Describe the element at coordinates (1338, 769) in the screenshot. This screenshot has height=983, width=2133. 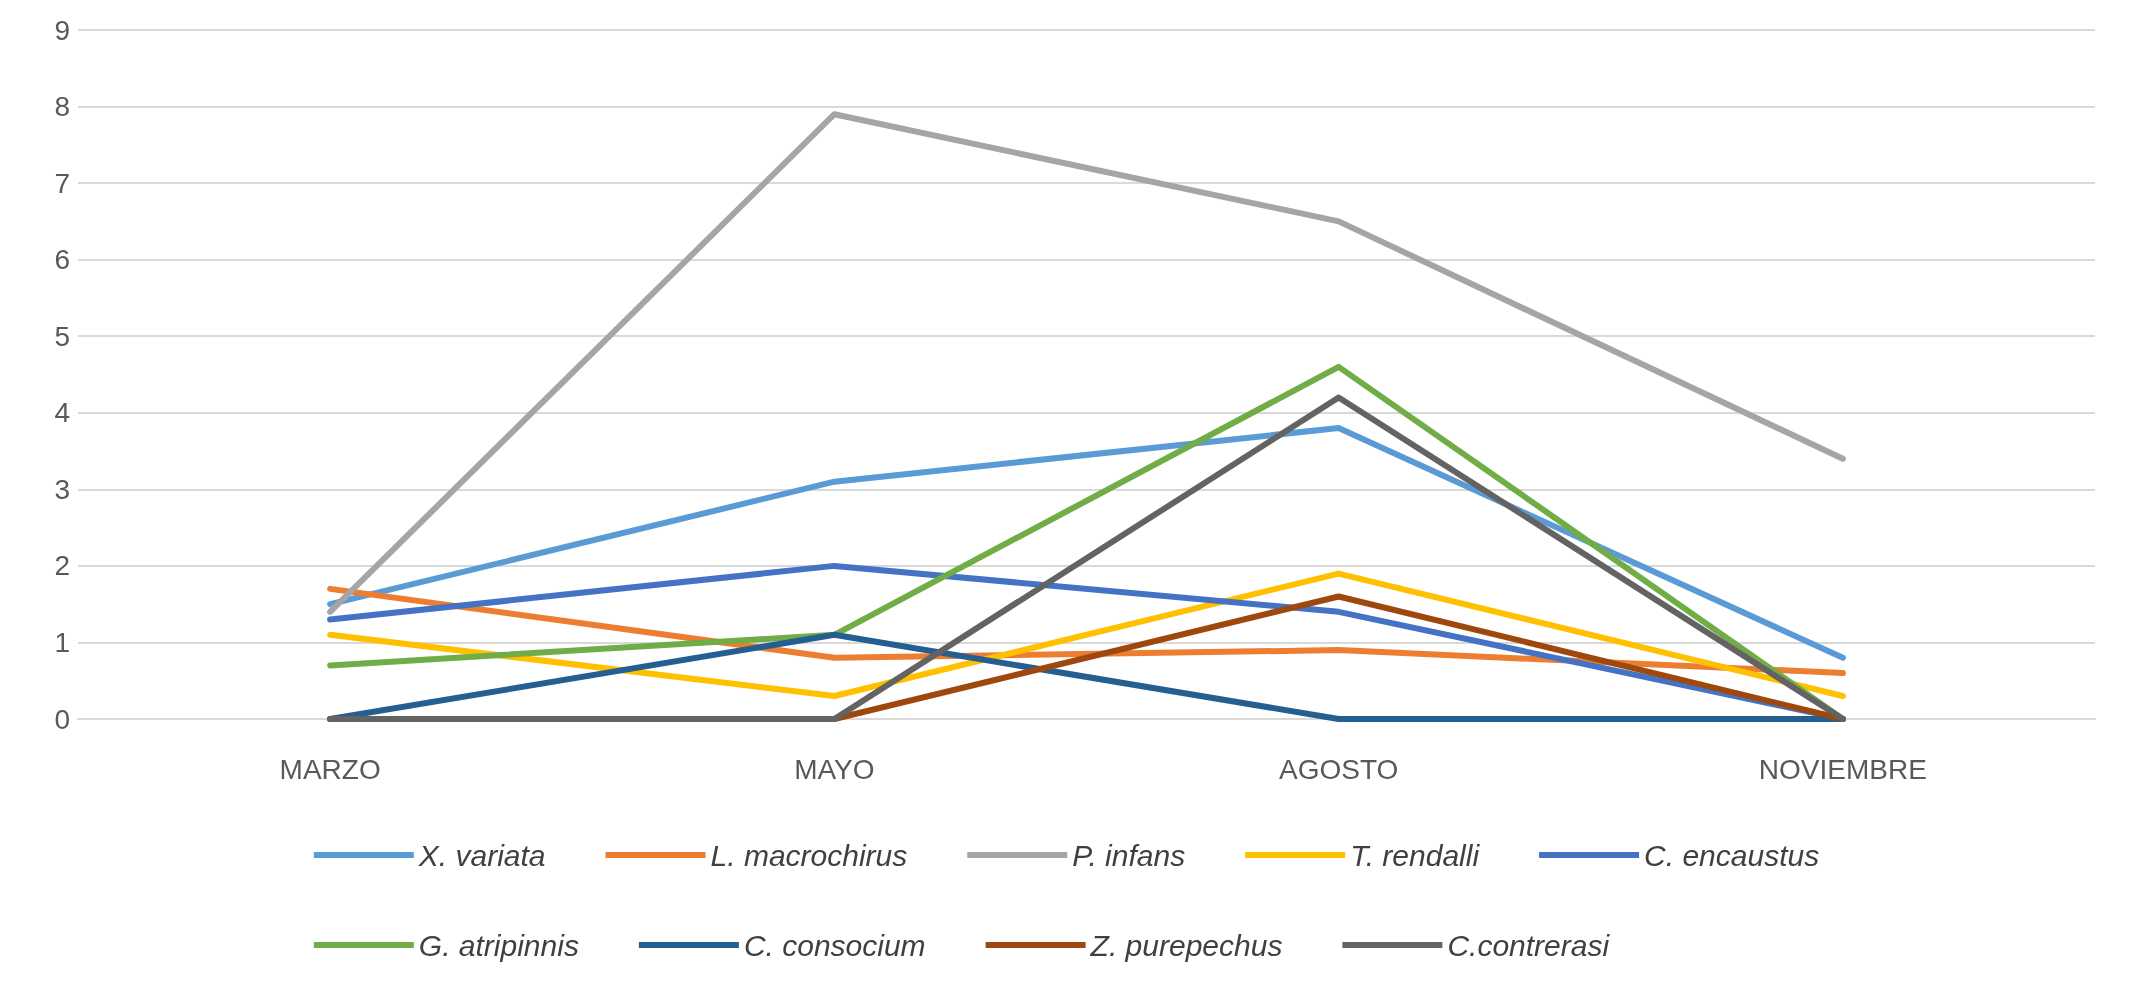
I see `x-tick-label: AGOSTO` at that location.